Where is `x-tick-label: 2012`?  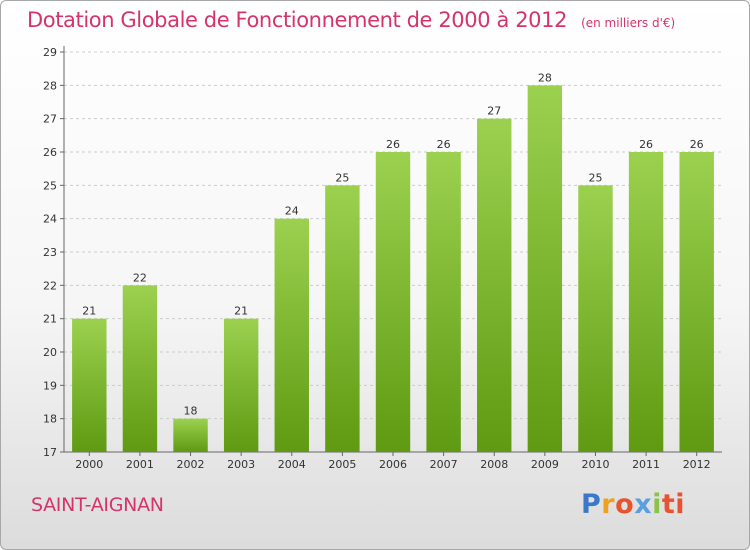
x-tick-label: 2012 is located at coordinates (697, 464).